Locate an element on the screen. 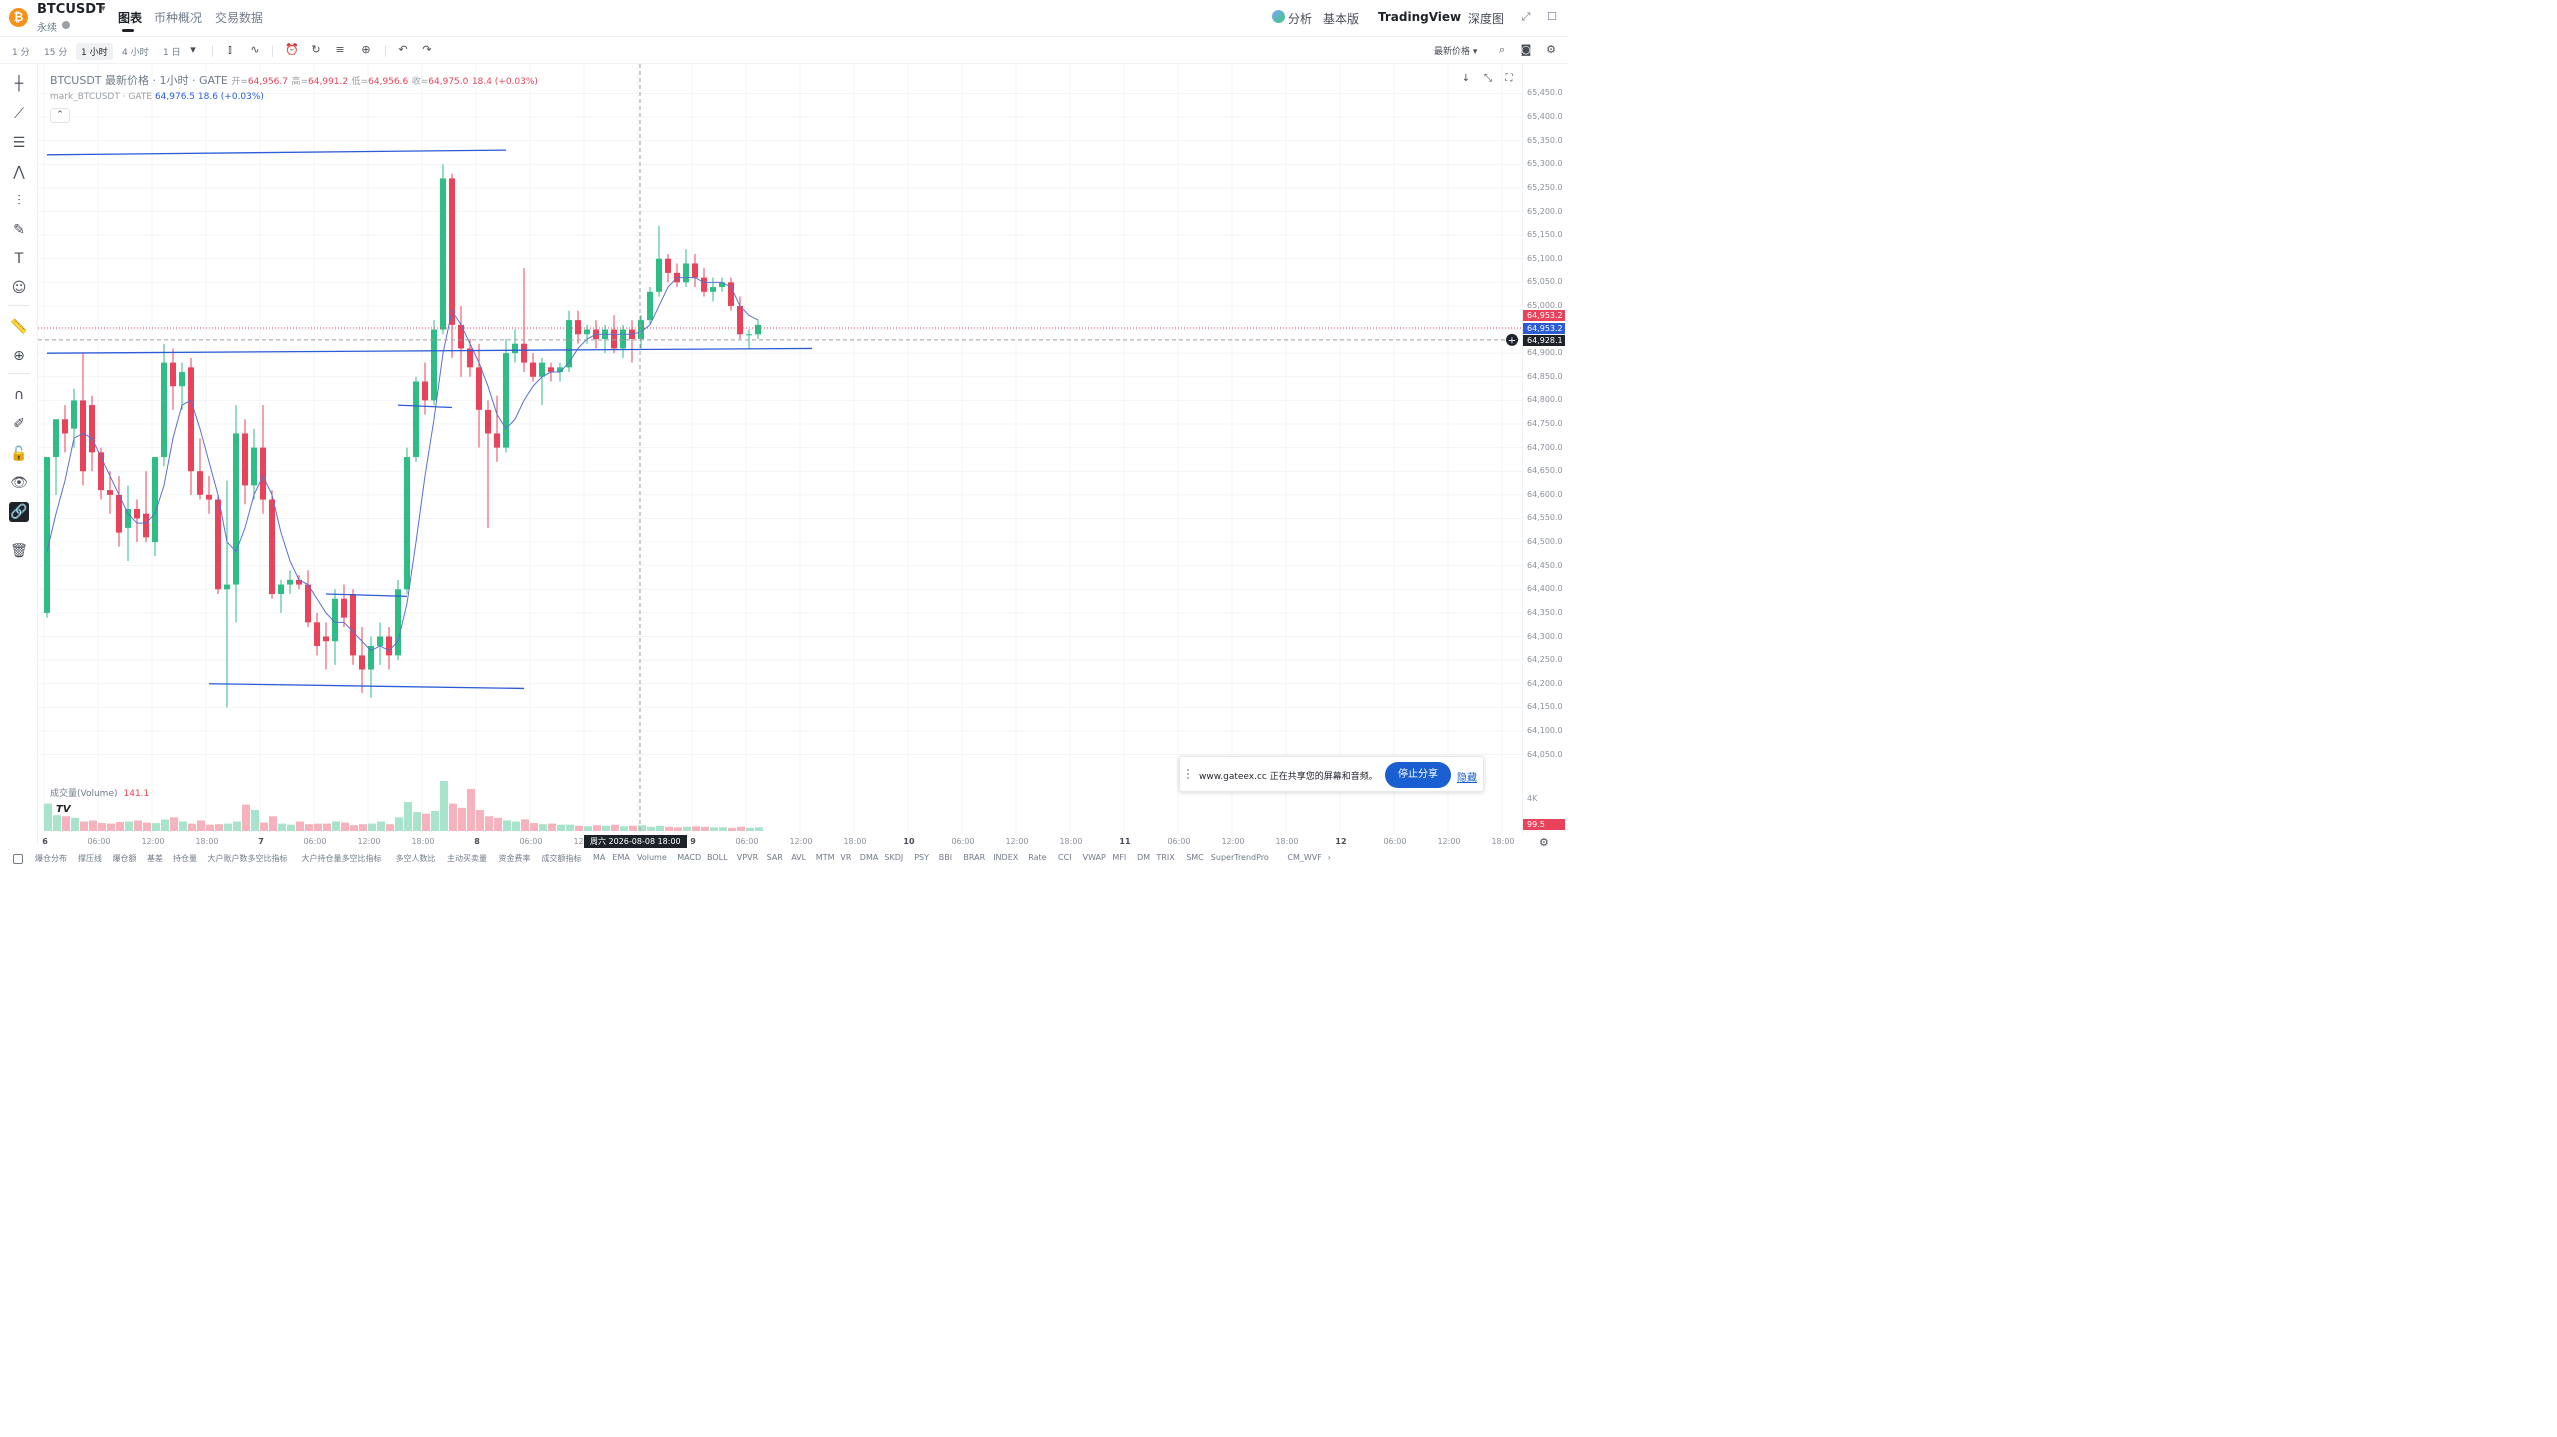  trash-icon: 🗑 is located at coordinates (19, 551).